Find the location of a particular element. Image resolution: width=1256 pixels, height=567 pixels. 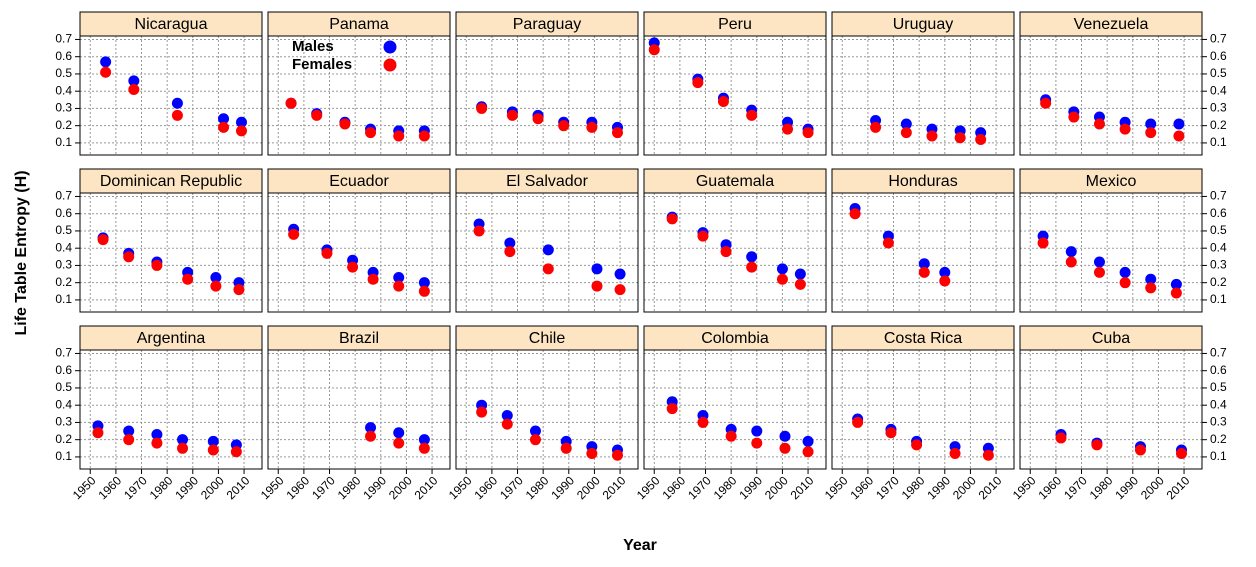

panel-title: Dominican Republic is located at coordinates (171, 181).